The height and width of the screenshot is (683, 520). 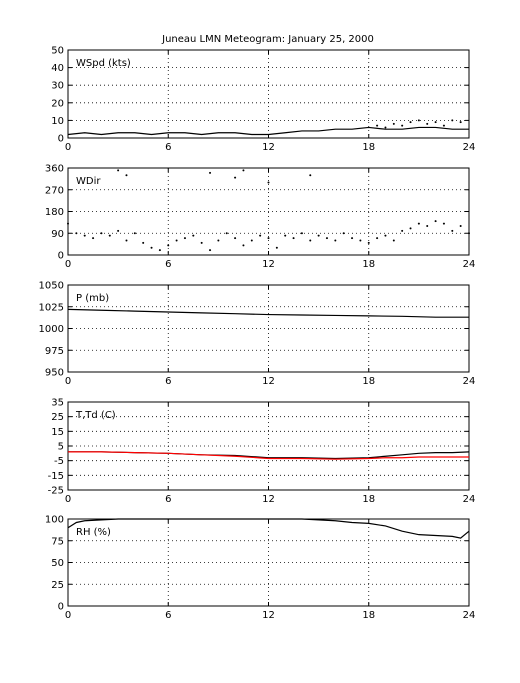 I want to click on ytick-label: 15, so click(x=57, y=432).